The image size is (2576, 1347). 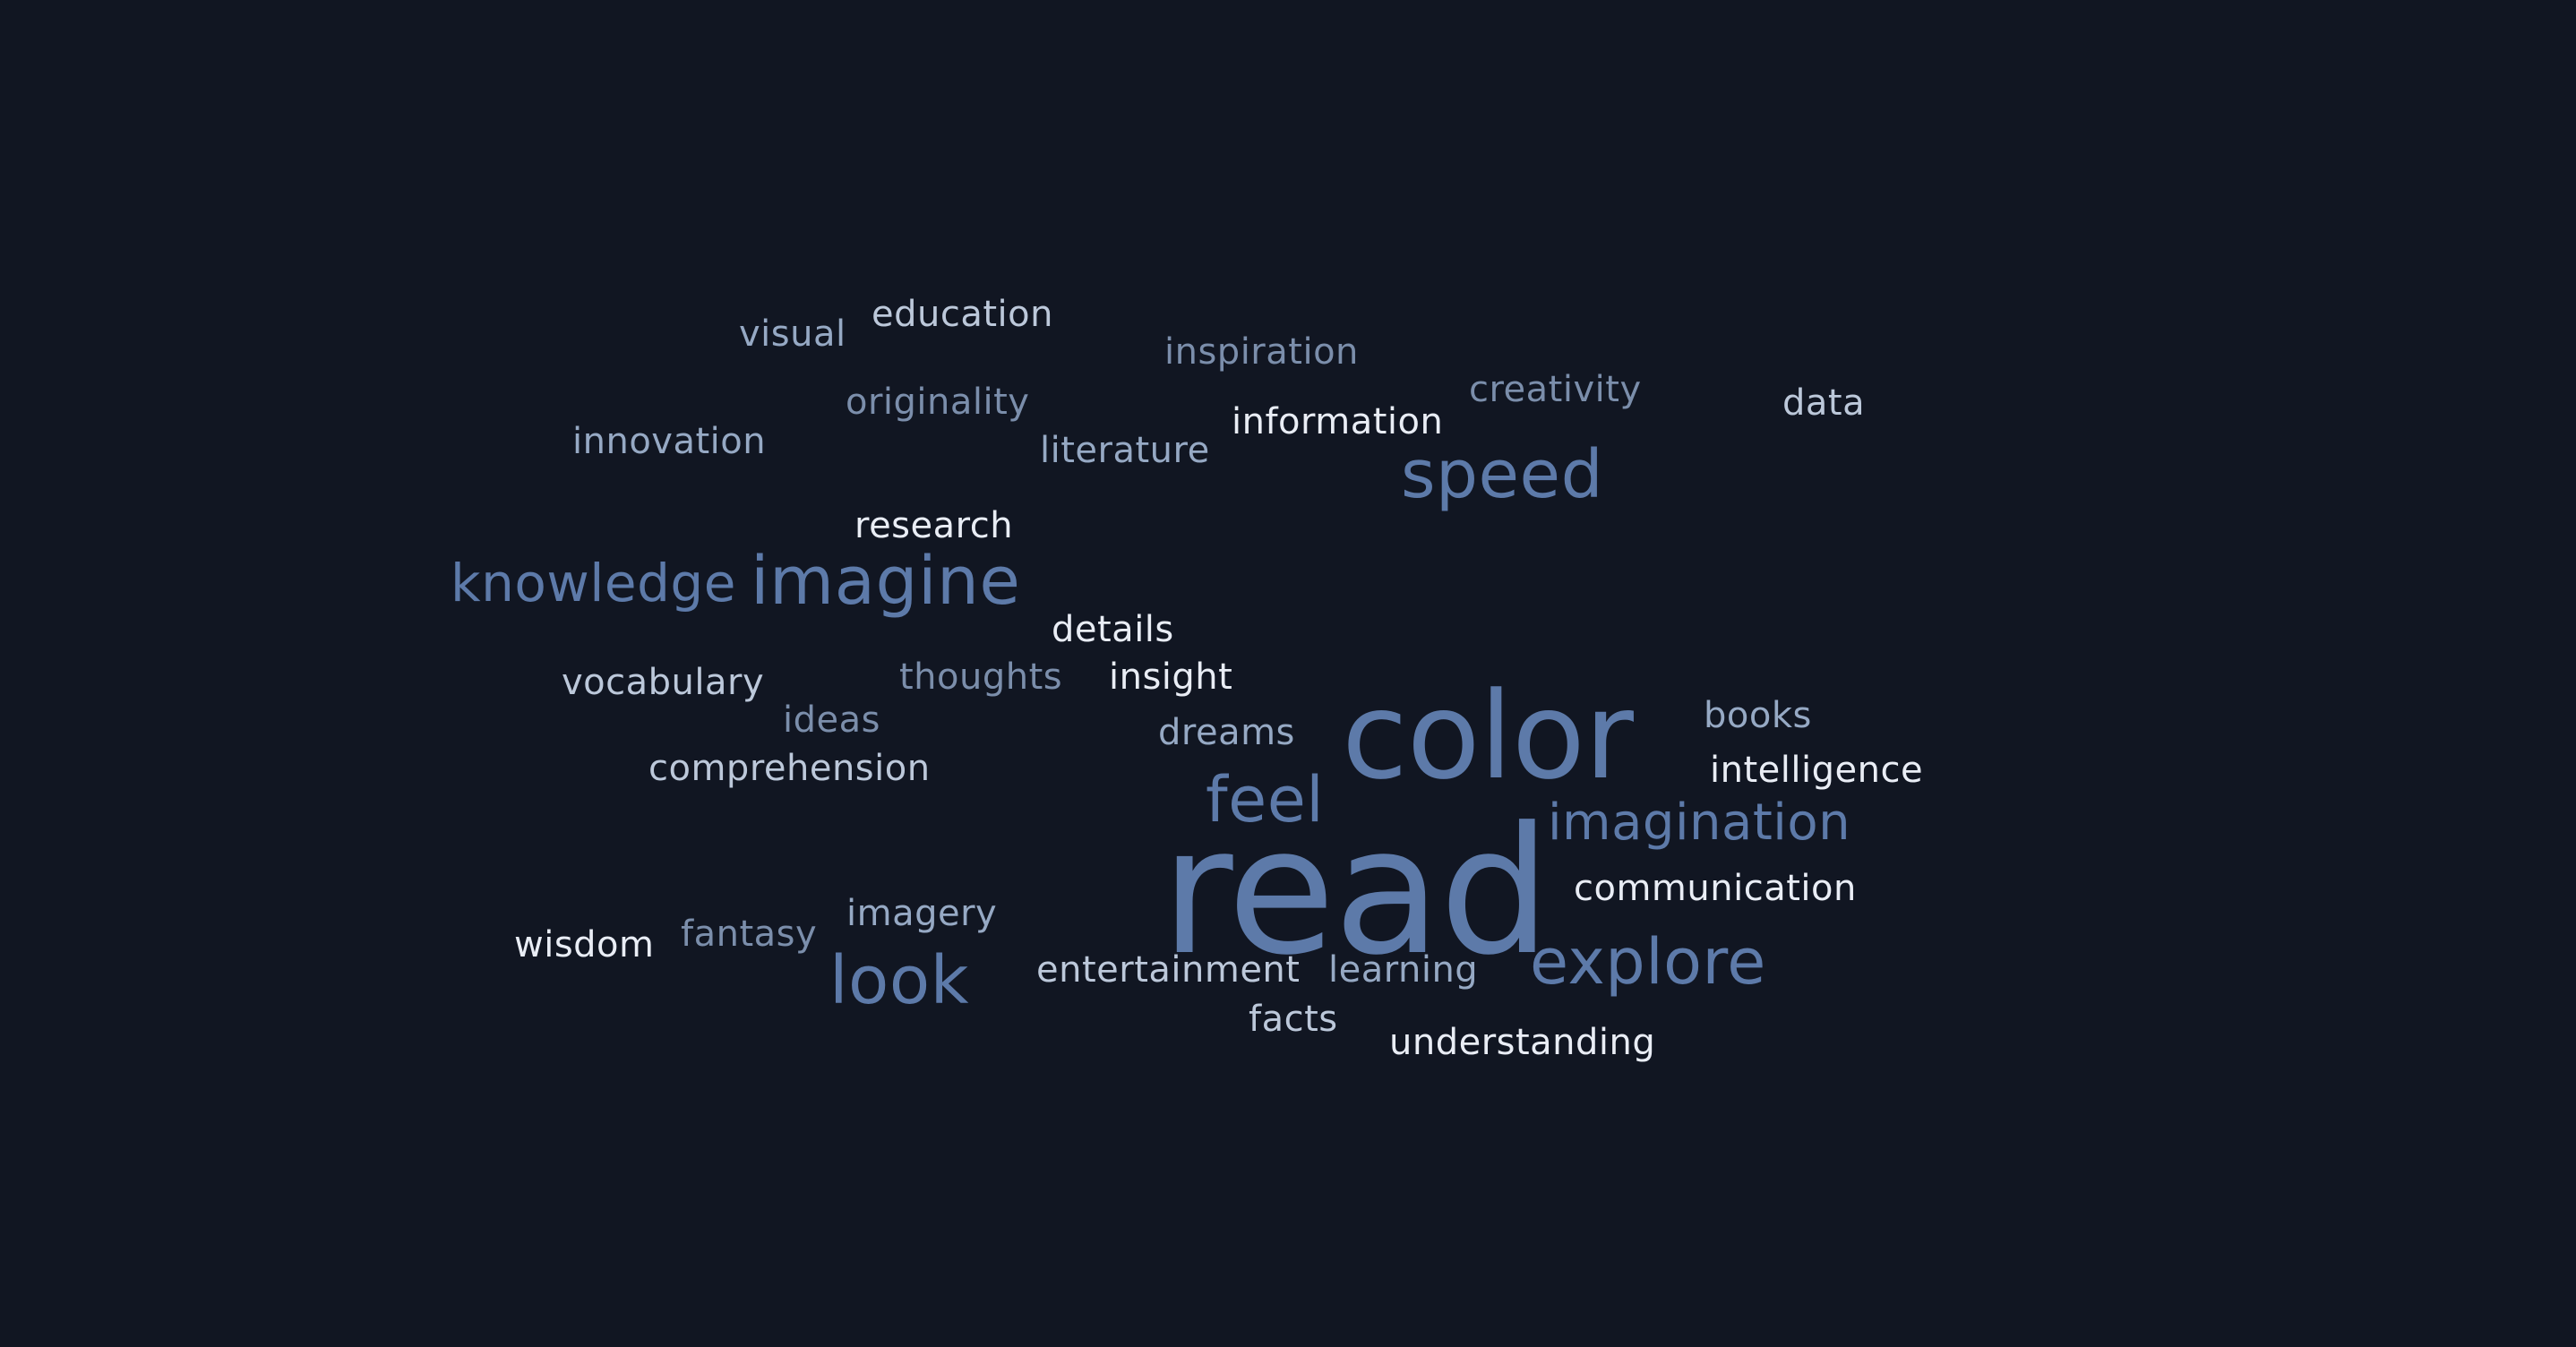 I want to click on word-comprehension: comprehension, so click(x=789, y=768).